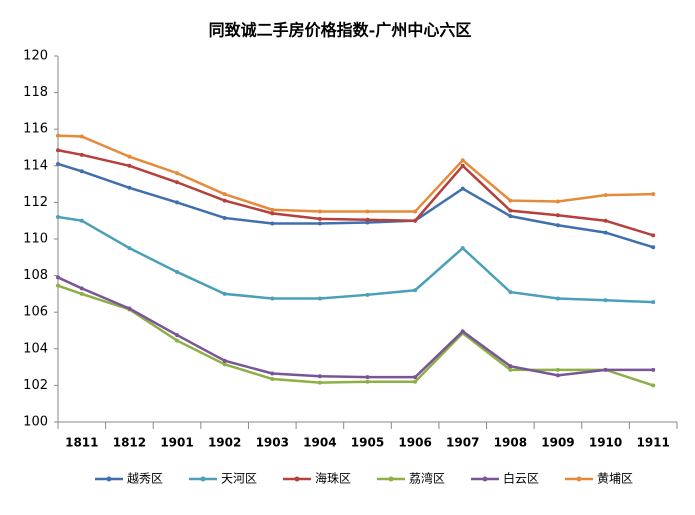 The height and width of the screenshot is (515, 695). Describe the element at coordinates (615, 479) in the screenshot. I see `legend-label: 黄埔区` at that location.